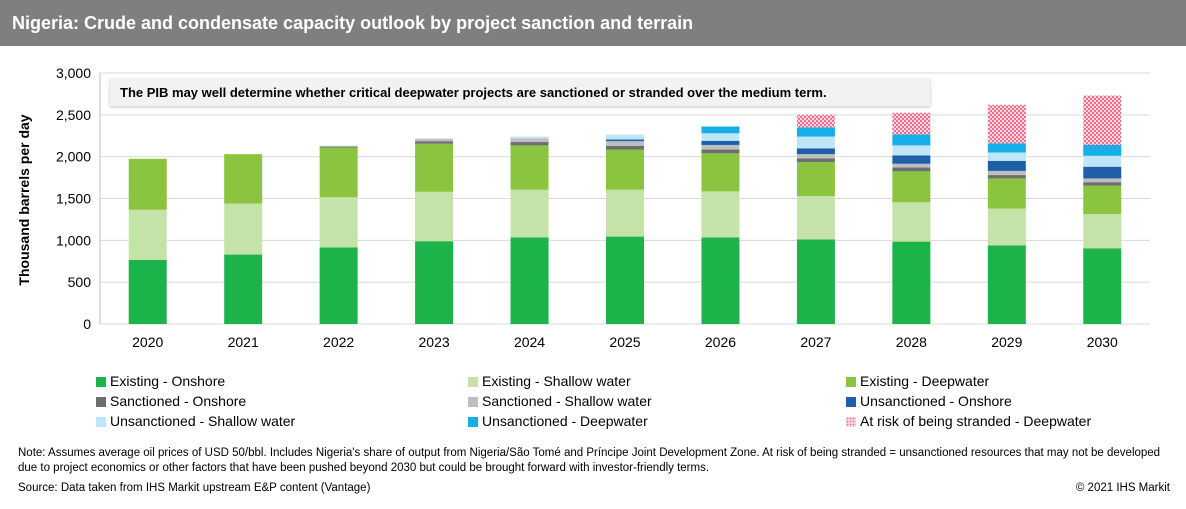 This screenshot has width=1186, height=509. I want to click on y-axis-label: Thousand barrels per day, so click(24, 199).